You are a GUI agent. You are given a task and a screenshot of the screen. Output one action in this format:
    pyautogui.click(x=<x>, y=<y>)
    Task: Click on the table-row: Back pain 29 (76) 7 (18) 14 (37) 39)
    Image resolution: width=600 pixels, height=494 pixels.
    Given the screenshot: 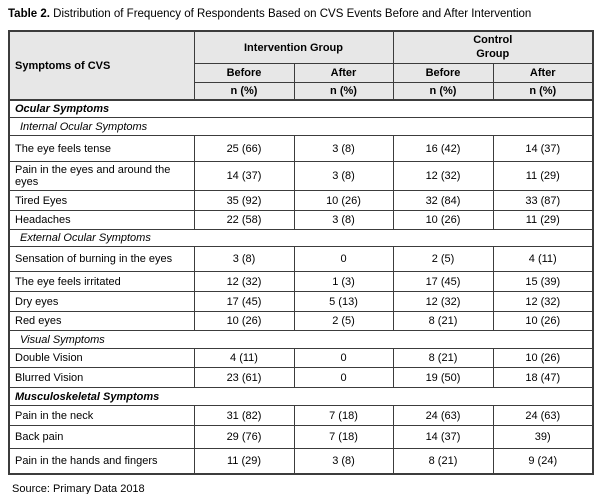 What is the action you would take?
    pyautogui.click(x=301, y=437)
    